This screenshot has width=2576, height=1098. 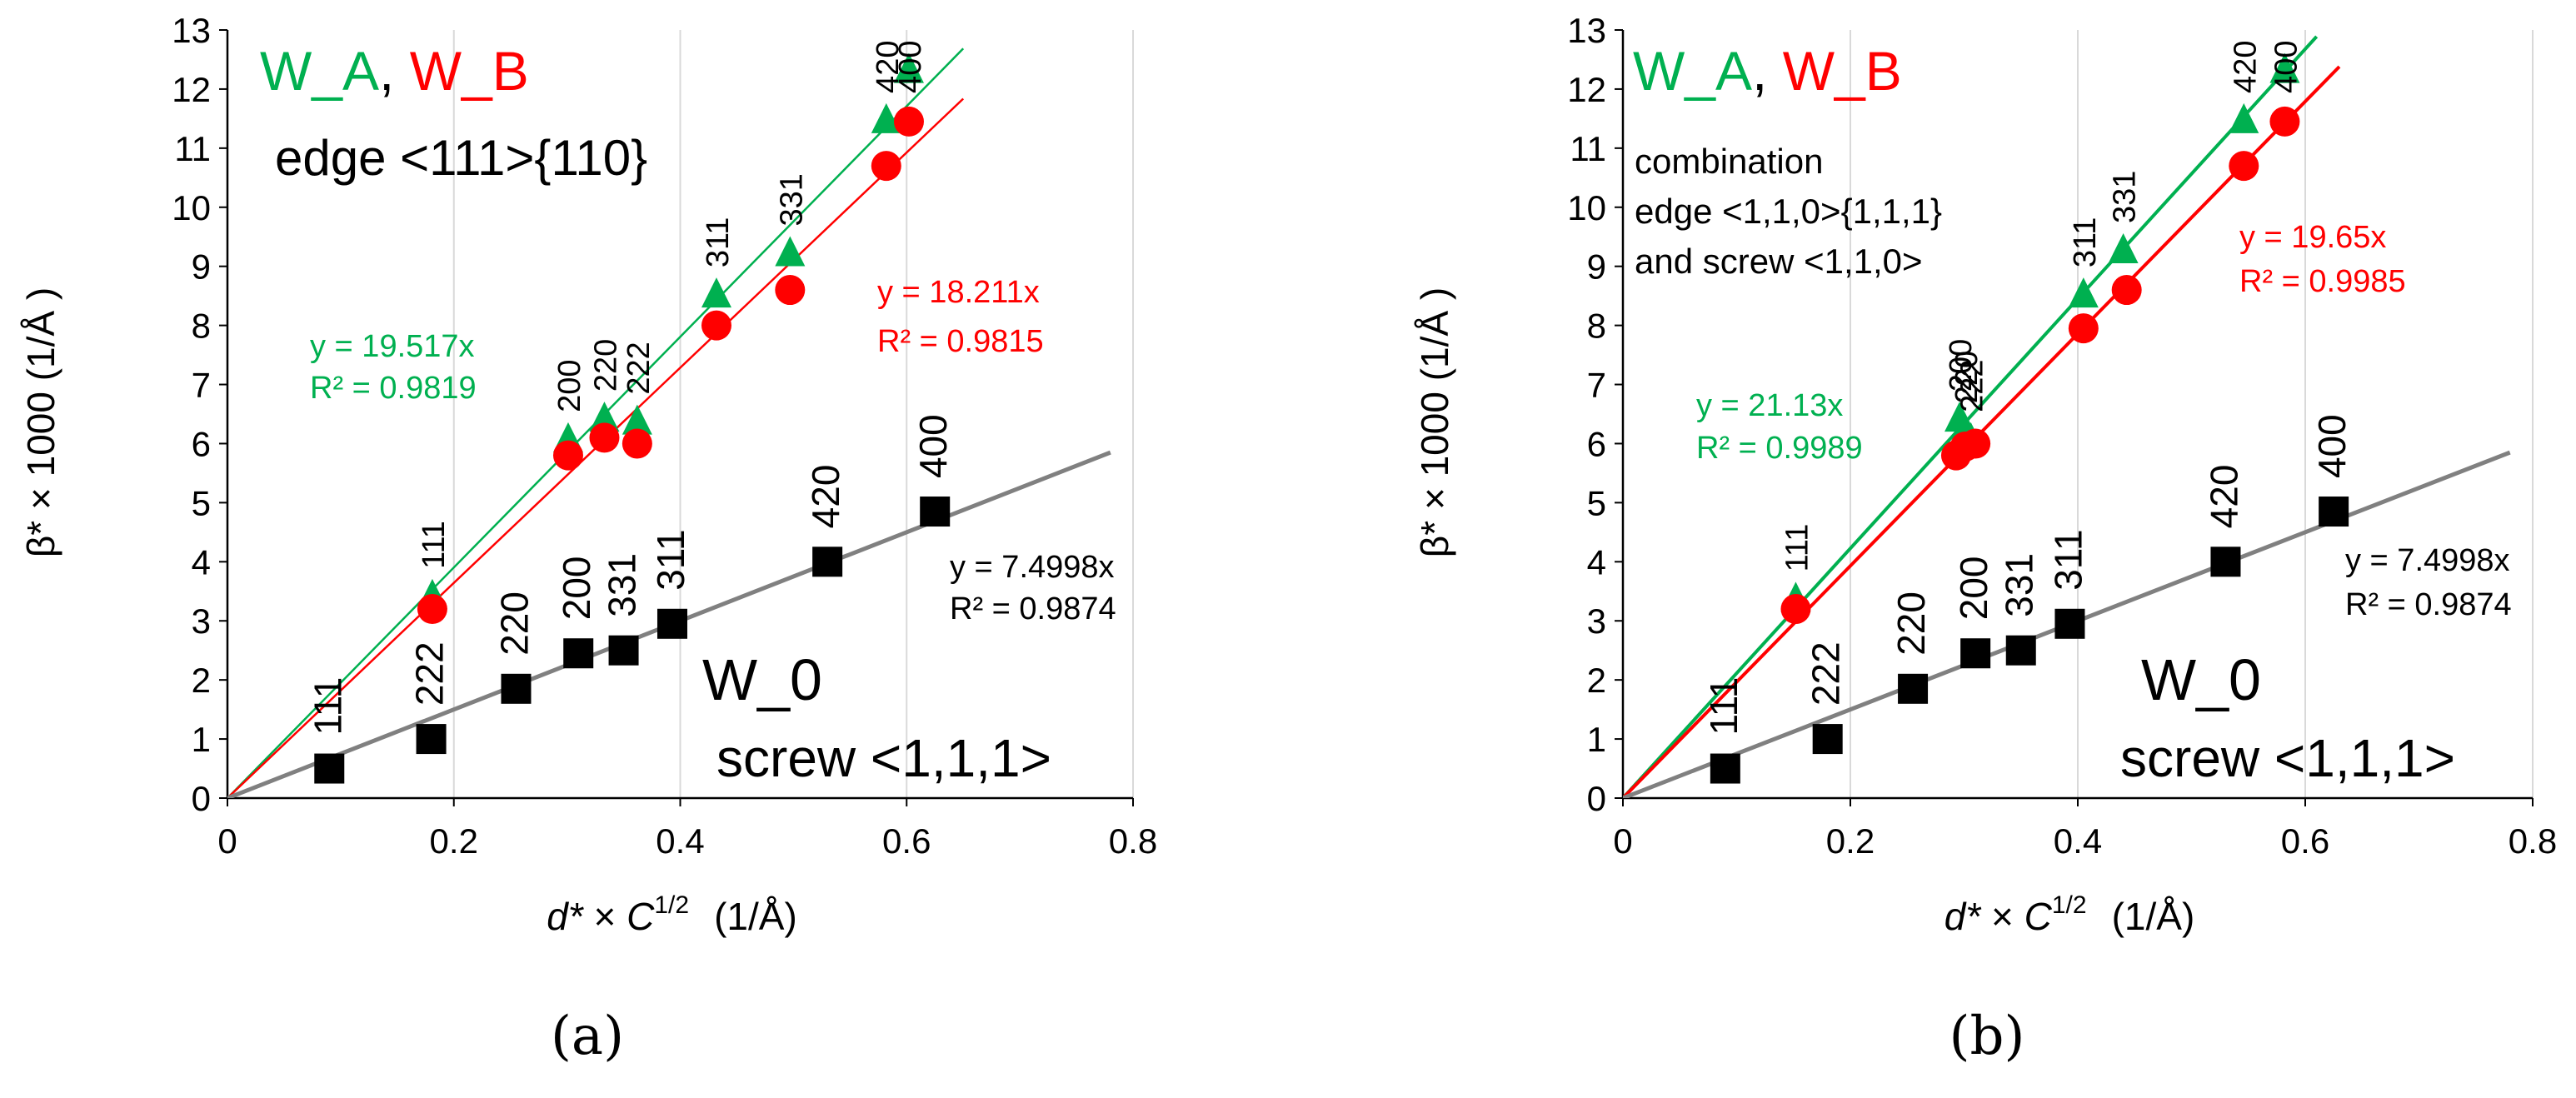 I want to click on y-tick-label: 5, so click(x=1596, y=502).